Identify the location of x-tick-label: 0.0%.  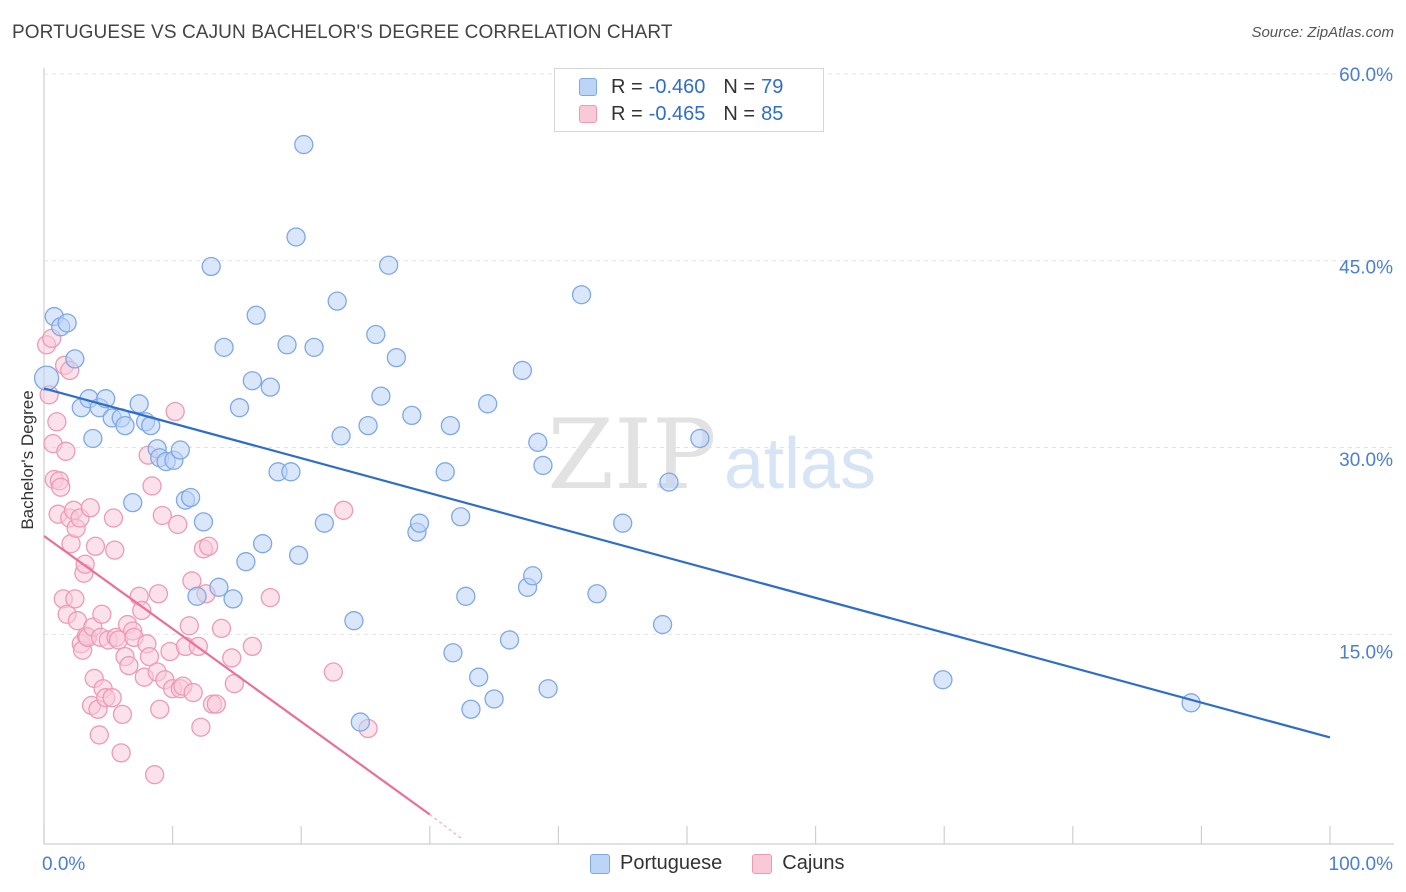
(63, 864).